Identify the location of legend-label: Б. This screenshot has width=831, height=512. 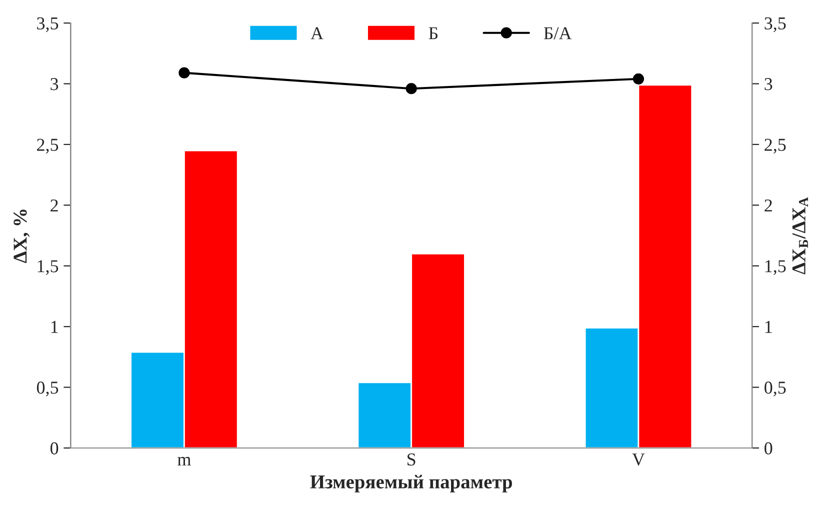
(433, 33).